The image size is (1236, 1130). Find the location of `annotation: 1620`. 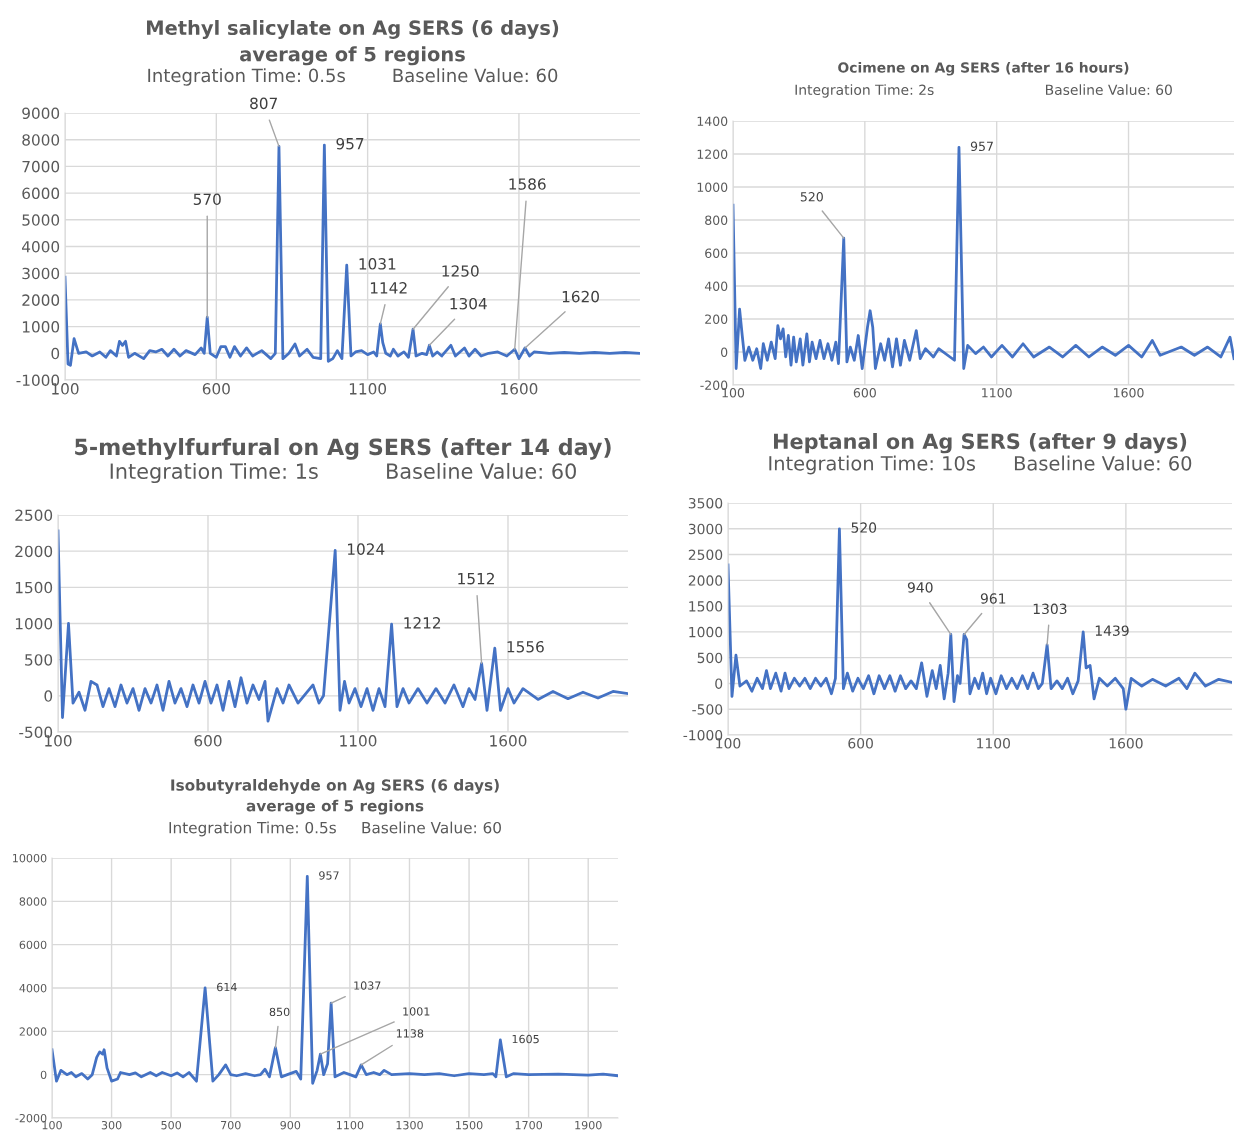

annotation: 1620 is located at coordinates (580, 296).